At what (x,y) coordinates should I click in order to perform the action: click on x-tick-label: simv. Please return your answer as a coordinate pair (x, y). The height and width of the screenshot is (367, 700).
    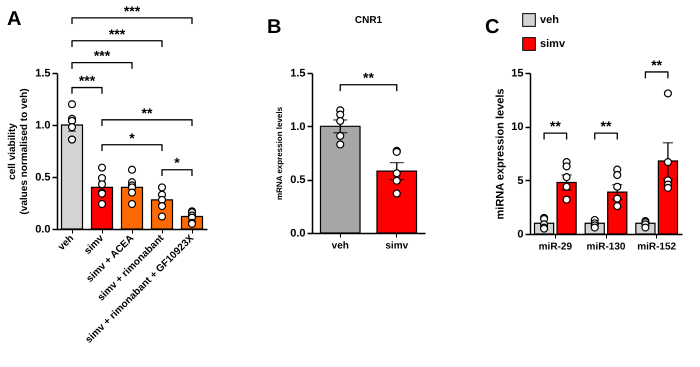
    Looking at the image, I should click on (397, 246).